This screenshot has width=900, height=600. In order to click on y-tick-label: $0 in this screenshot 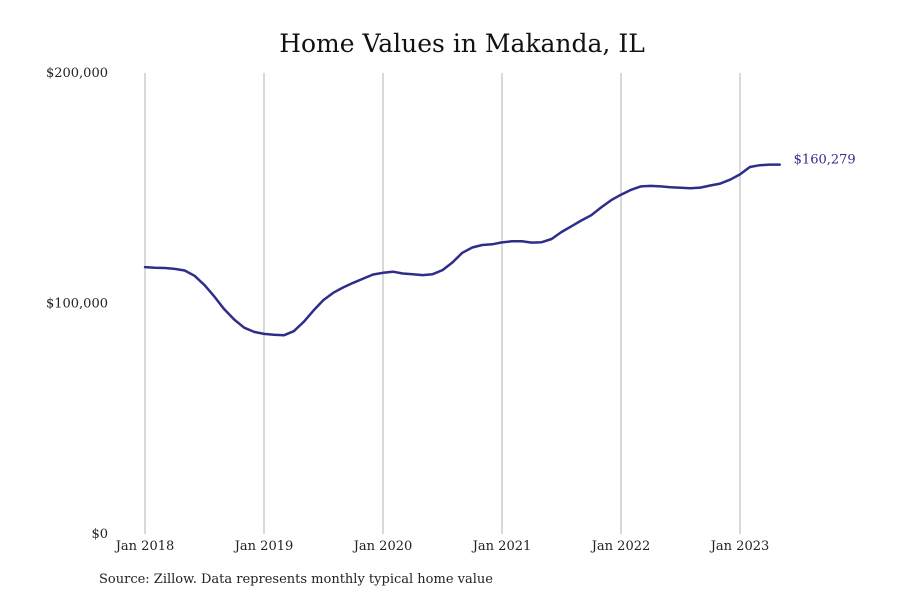, I will do `click(99, 534)`.